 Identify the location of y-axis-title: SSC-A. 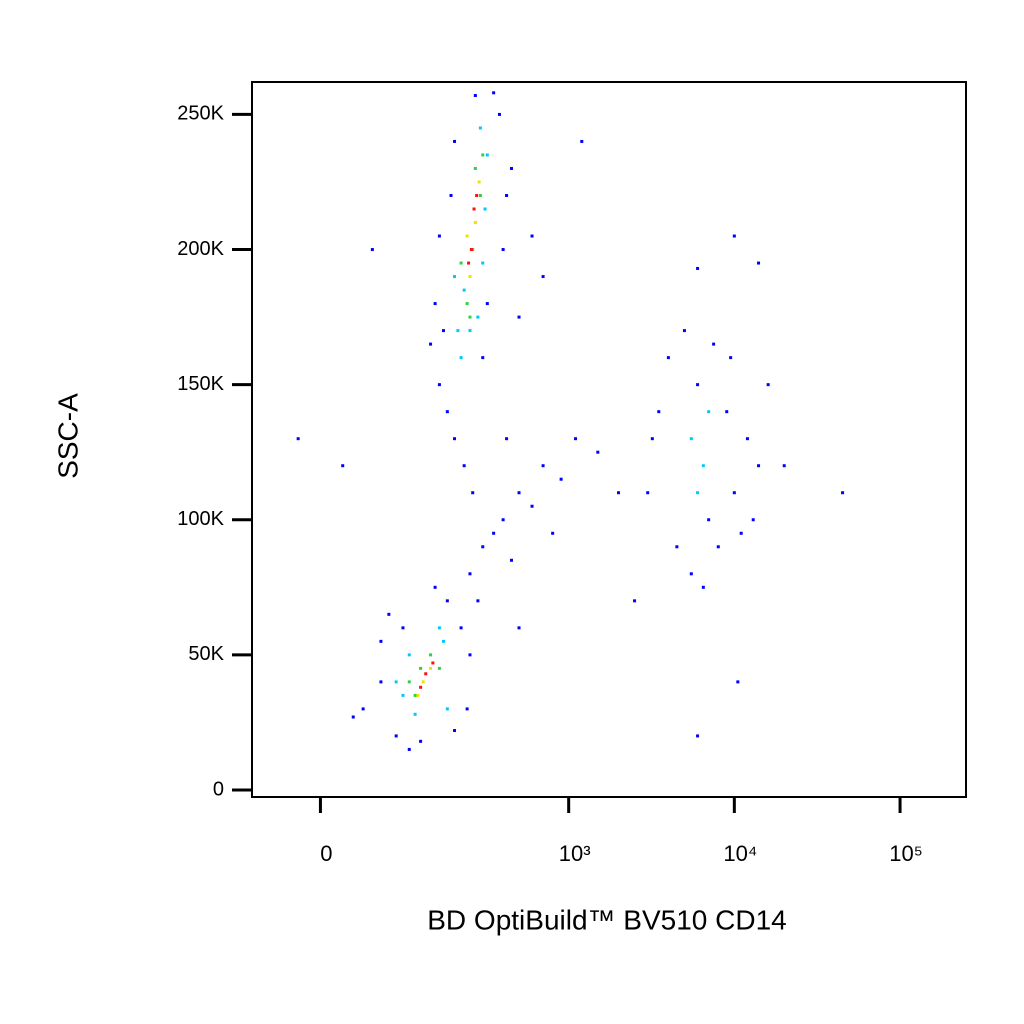
(67, 436).